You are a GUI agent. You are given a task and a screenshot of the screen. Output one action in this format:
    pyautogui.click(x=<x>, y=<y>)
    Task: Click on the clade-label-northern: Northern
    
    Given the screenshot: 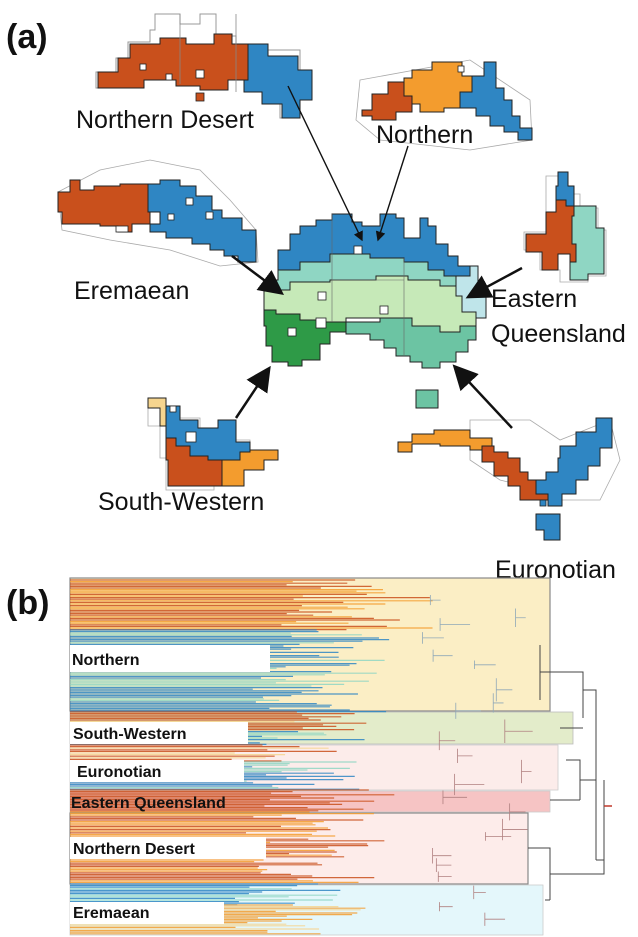 What is the action you would take?
    pyautogui.click(x=106, y=660)
    